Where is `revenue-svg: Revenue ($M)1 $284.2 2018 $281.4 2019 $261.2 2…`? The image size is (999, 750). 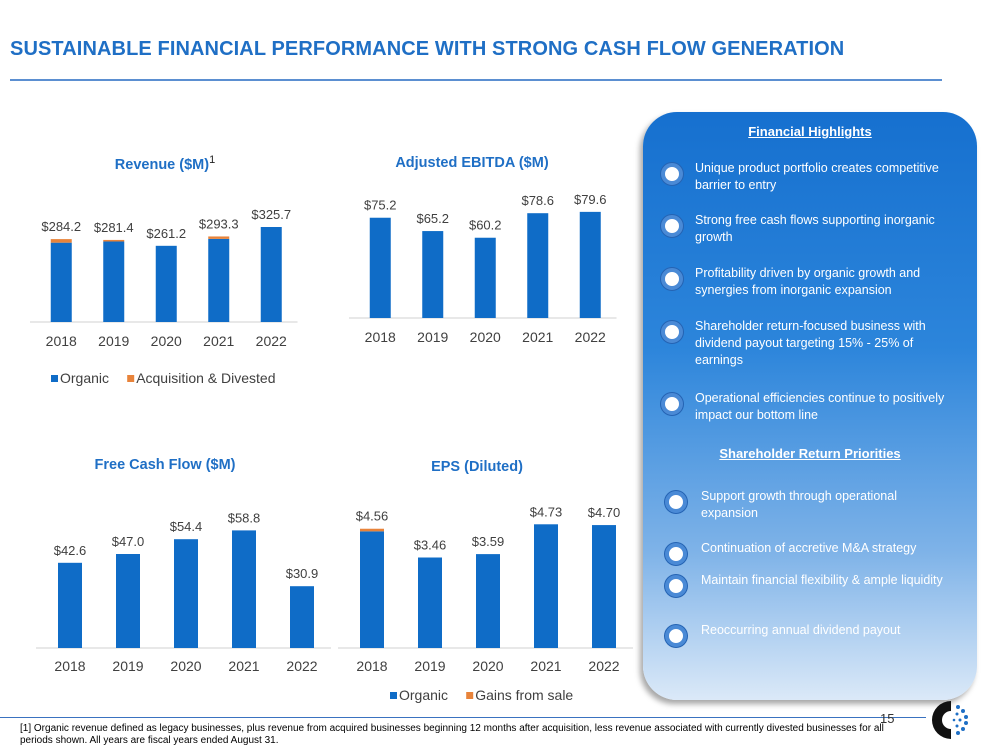
revenue-svg: Revenue ($M)1 $284.2 2018 $281.4 2019 $261.2 2… is located at coordinates (164, 270).